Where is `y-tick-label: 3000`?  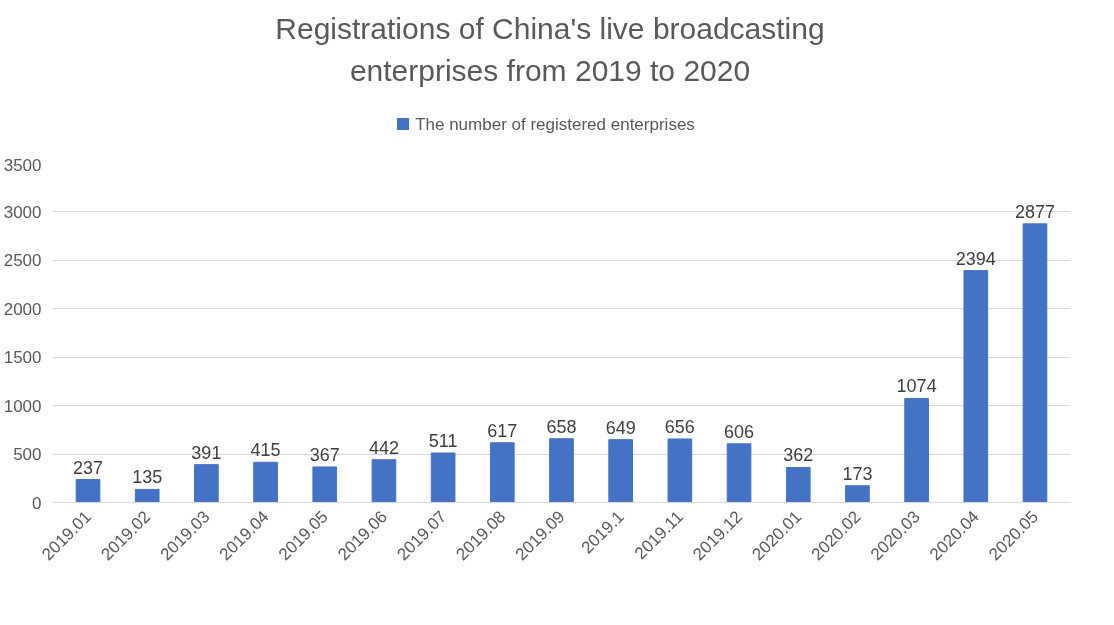 y-tick-label: 3000 is located at coordinates (22, 212).